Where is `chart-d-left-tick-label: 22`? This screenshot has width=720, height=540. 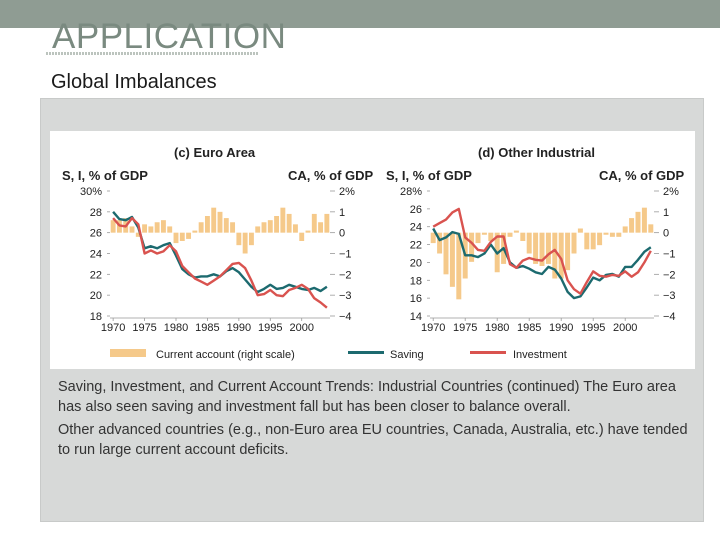
chart-d-left-tick-label: 22 is located at coordinates (416, 246).